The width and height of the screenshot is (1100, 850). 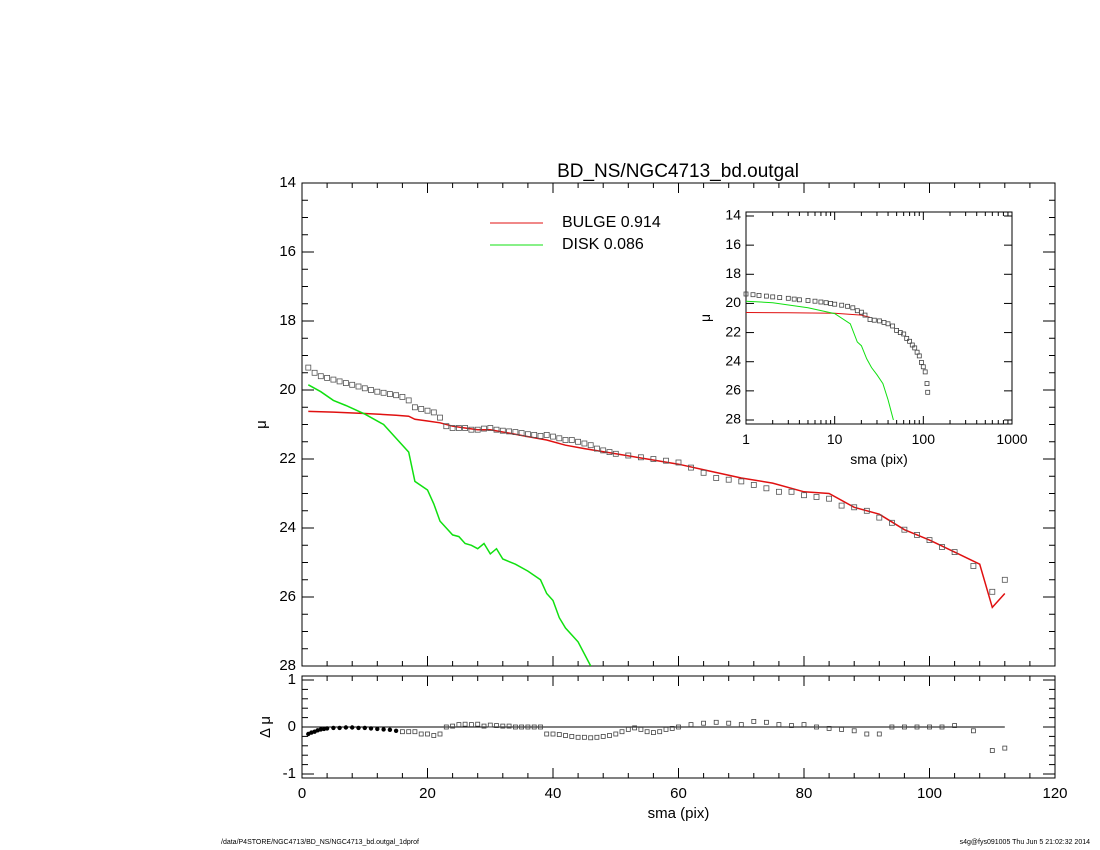 I want to click on residual-x-tick-label: 0, so click(x=302, y=793).